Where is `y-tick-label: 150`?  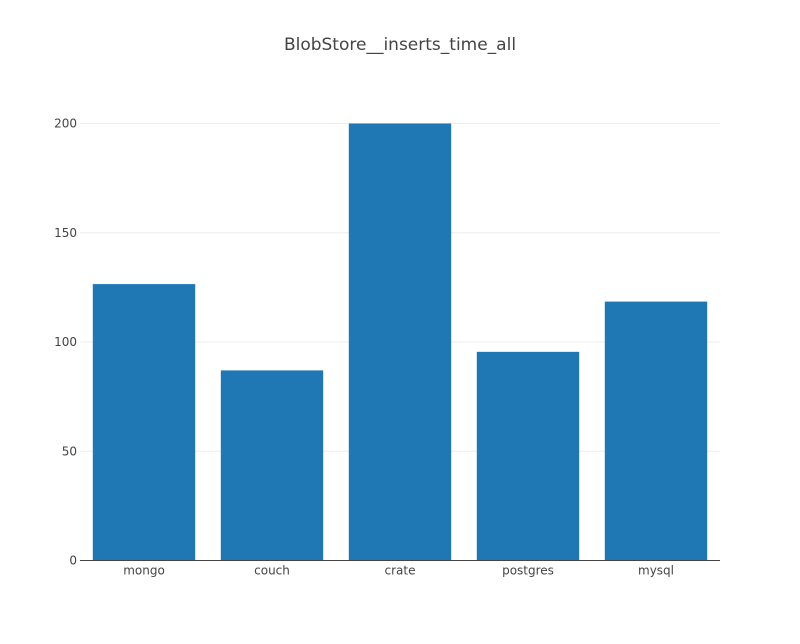
y-tick-label: 150 is located at coordinates (65, 233).